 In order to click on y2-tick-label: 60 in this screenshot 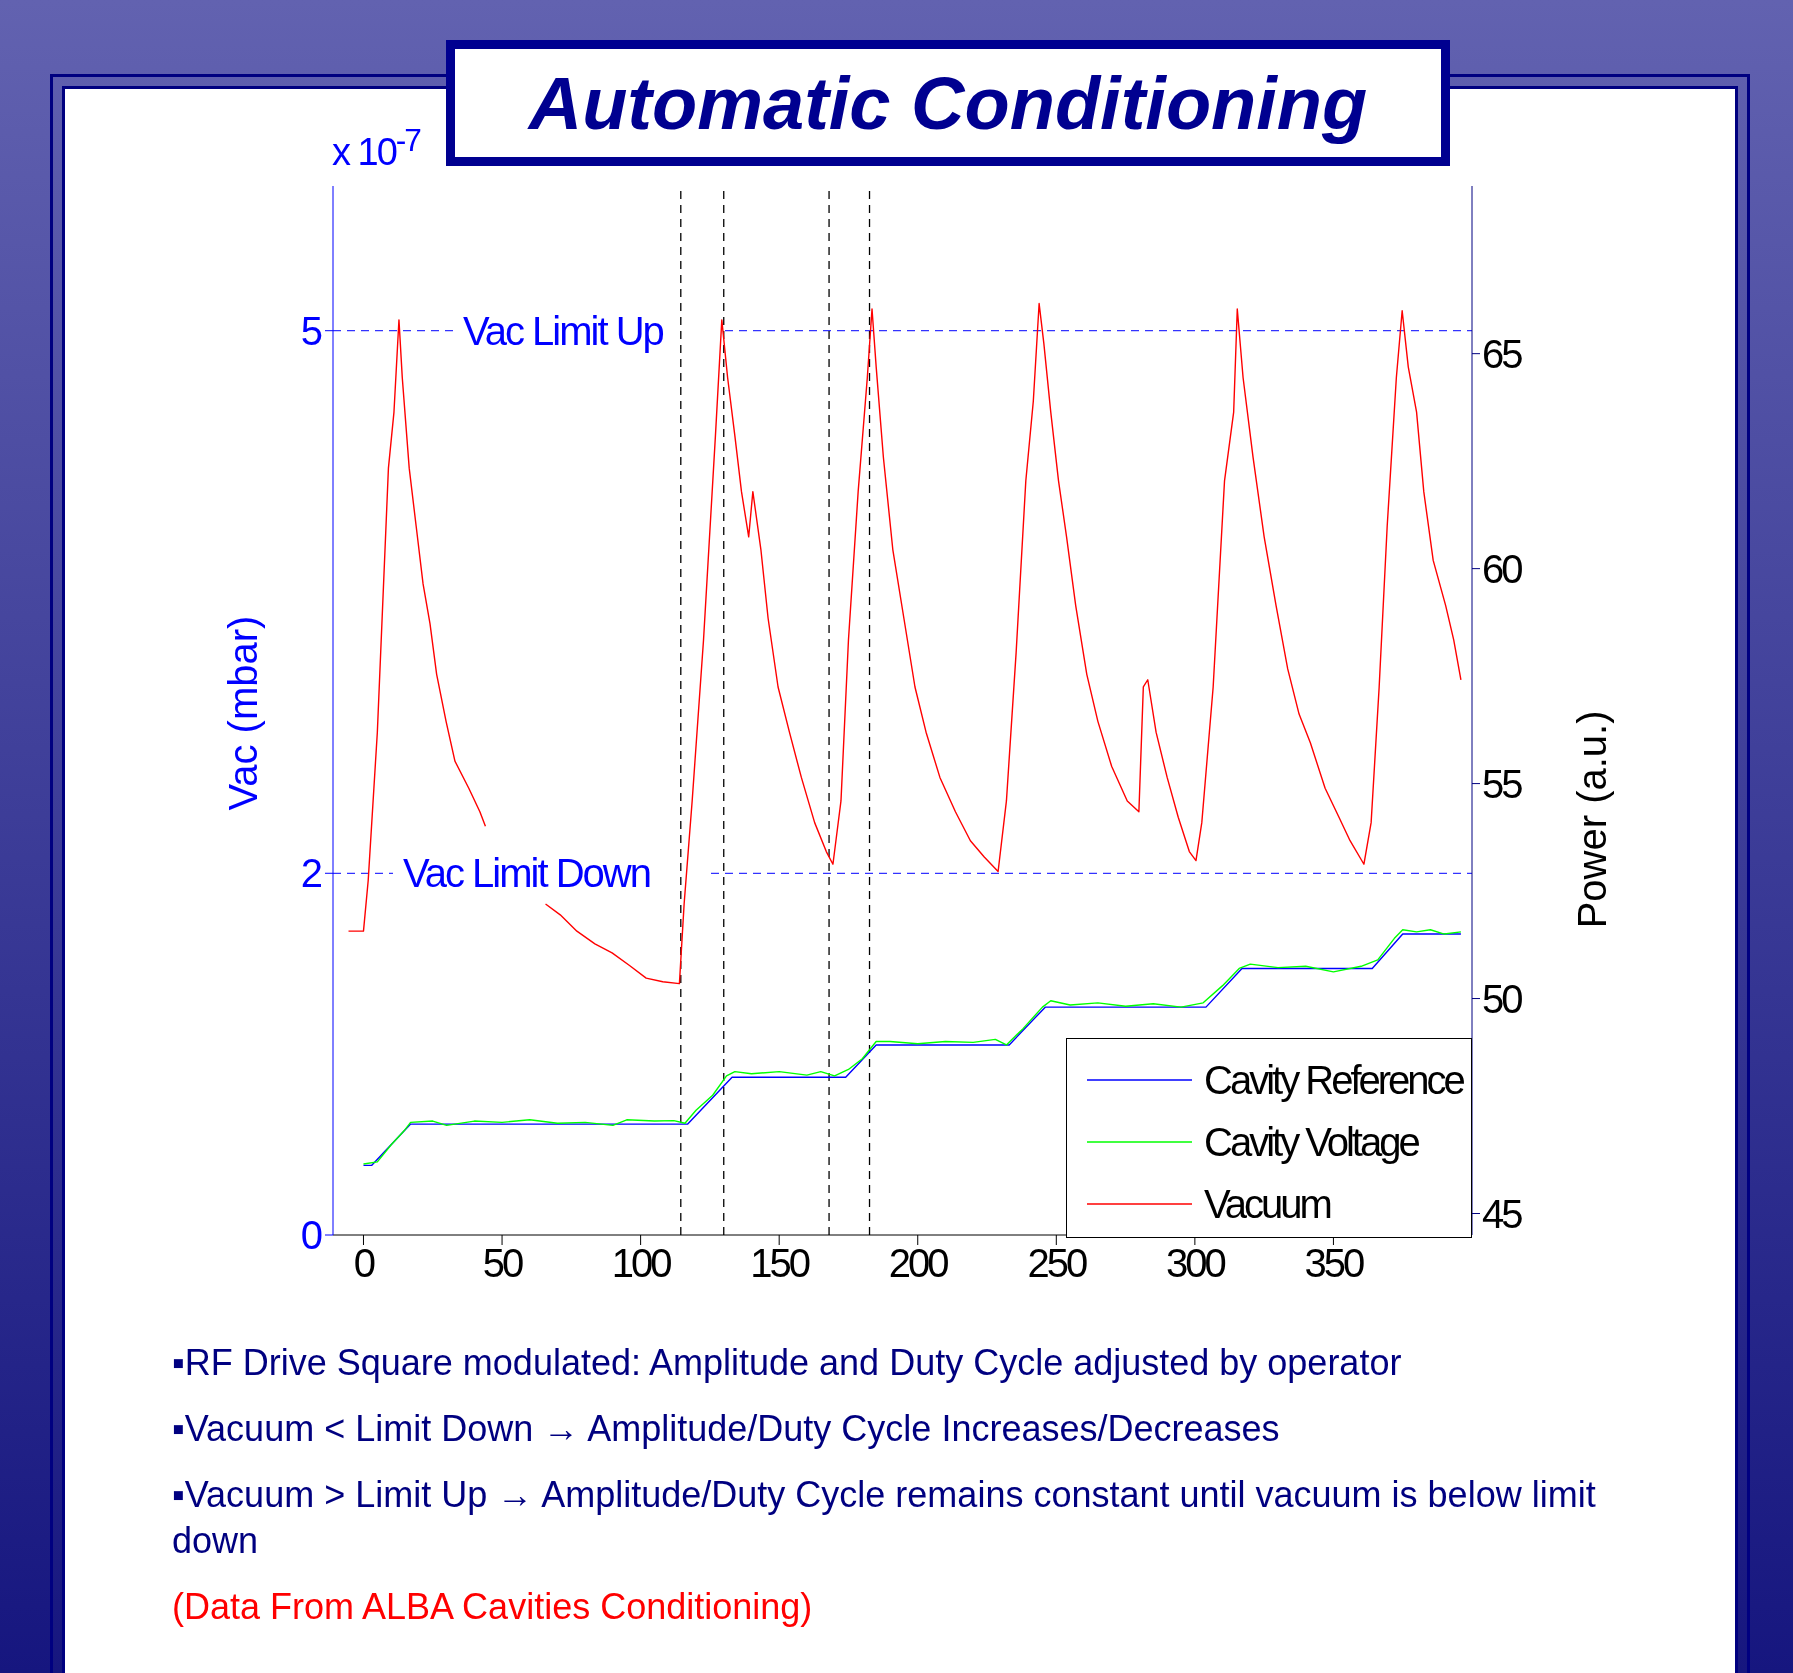, I will do `click(1502, 568)`.